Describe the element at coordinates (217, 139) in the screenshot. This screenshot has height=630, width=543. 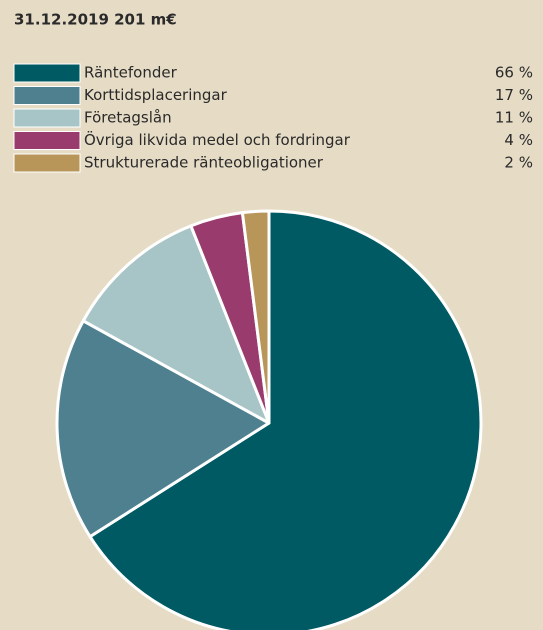
I see `legend-label: Övriga likvida medel och fordringar` at that location.